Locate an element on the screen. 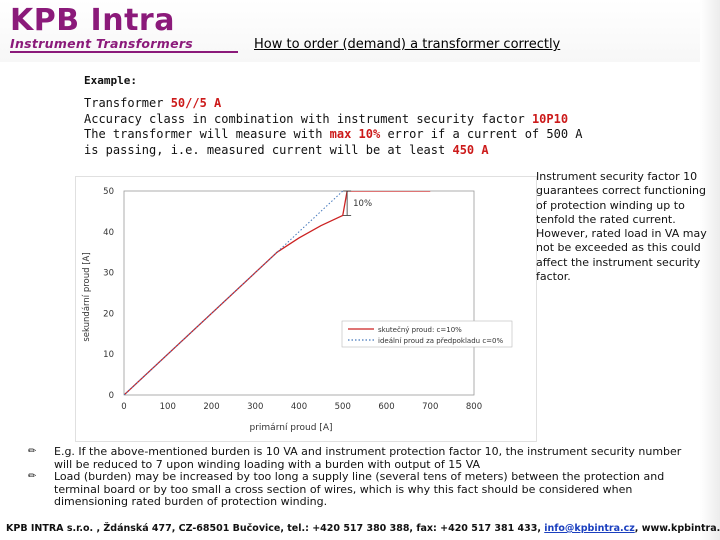  accuracy-class-value: 10P10 is located at coordinates (550, 118).